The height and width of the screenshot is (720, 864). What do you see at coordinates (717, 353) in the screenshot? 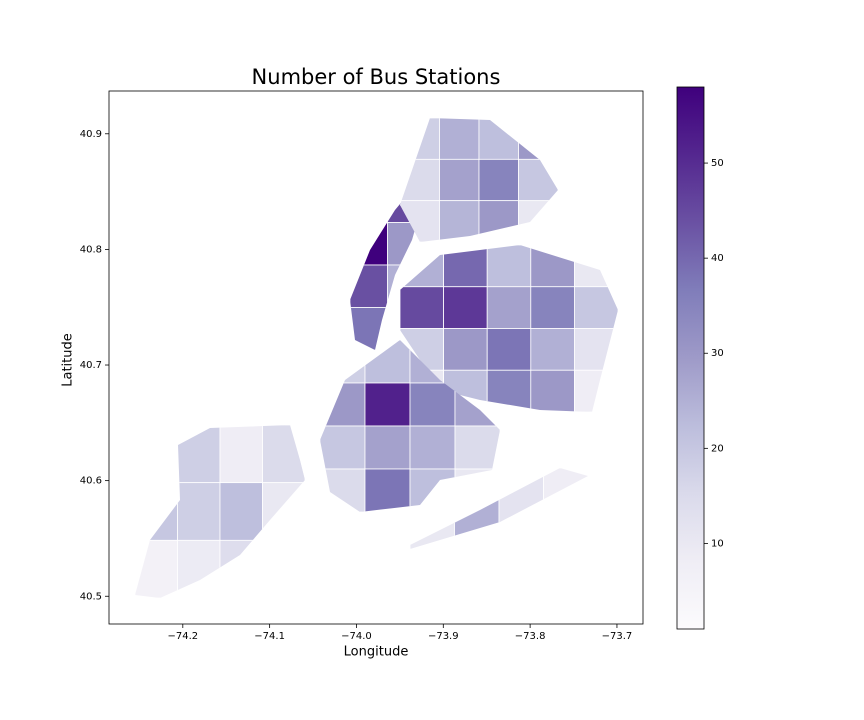
I see `colorbar-tick-label: 30` at bounding box center [717, 353].